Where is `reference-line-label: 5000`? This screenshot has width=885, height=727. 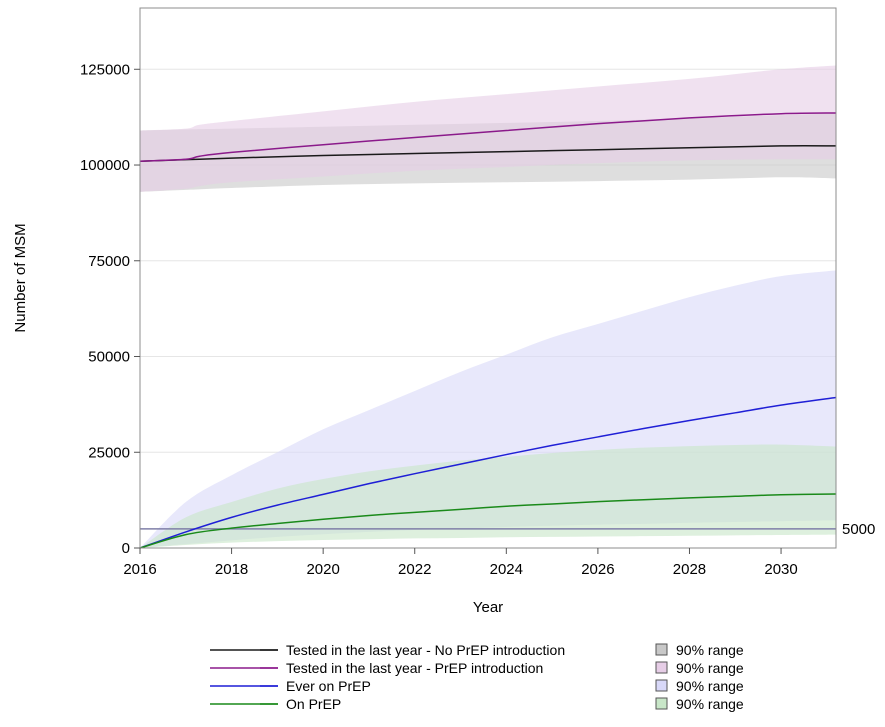 reference-line-label: 5000 is located at coordinates (858, 529).